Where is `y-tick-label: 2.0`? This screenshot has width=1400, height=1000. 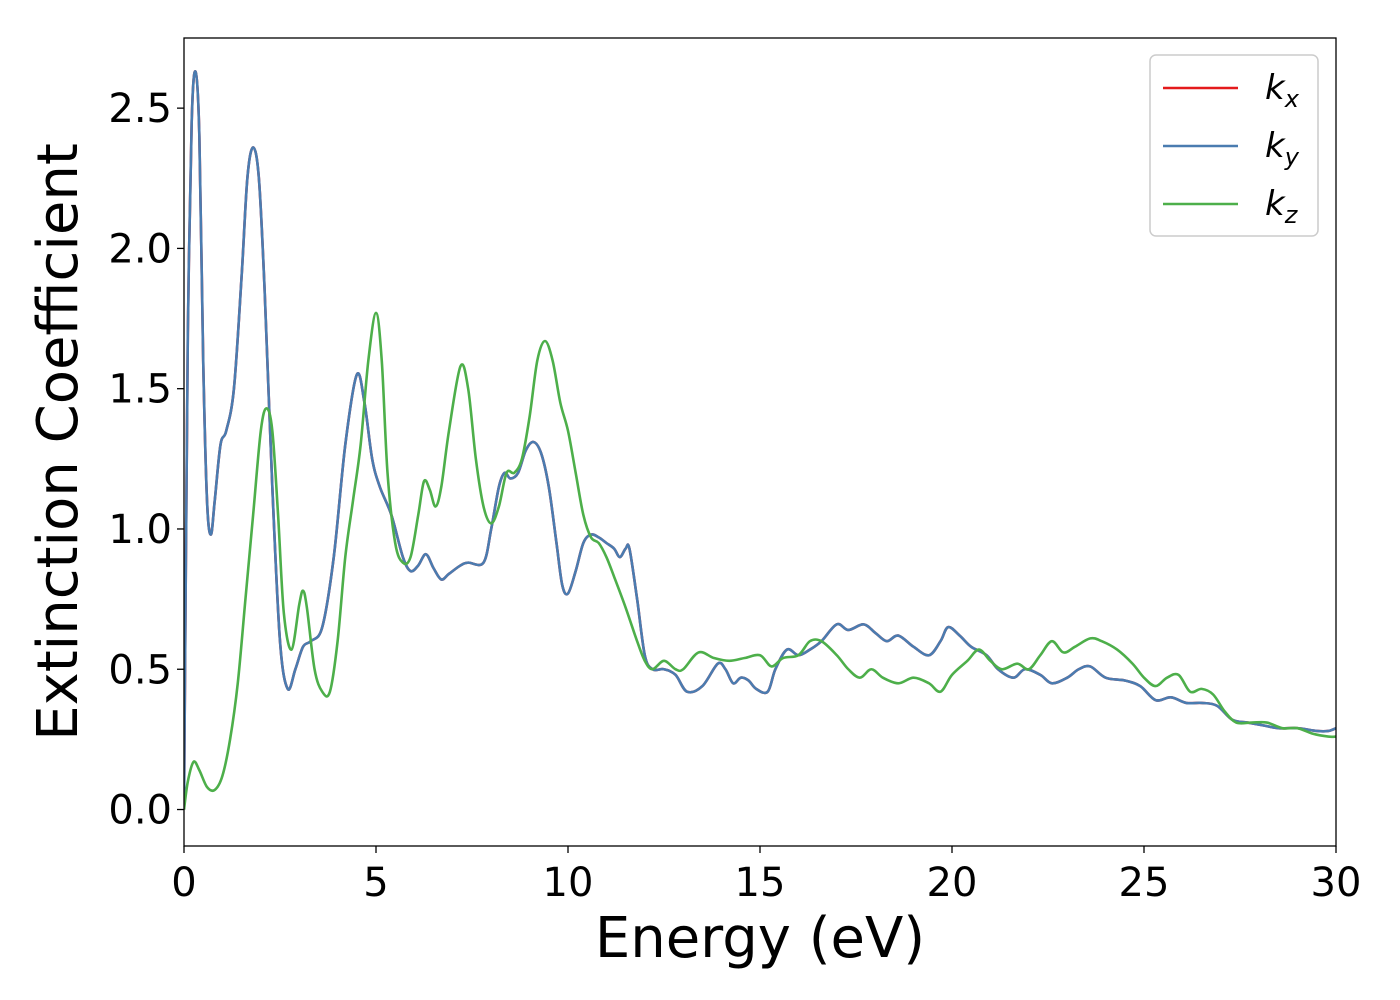
y-tick-label: 2.0 is located at coordinates (140, 249).